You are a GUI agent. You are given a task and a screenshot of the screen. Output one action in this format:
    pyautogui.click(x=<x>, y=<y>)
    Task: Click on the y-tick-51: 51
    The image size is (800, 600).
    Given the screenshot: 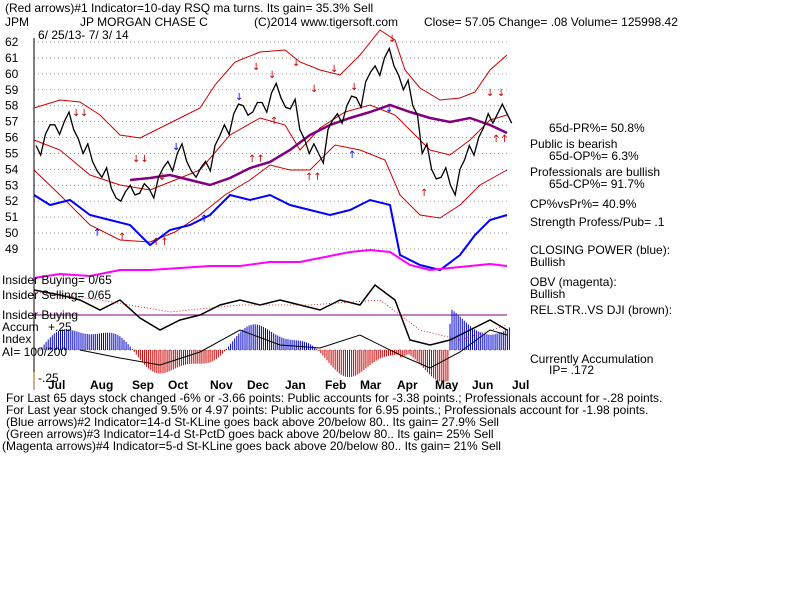 What is the action you would take?
    pyautogui.click(x=12, y=217)
    